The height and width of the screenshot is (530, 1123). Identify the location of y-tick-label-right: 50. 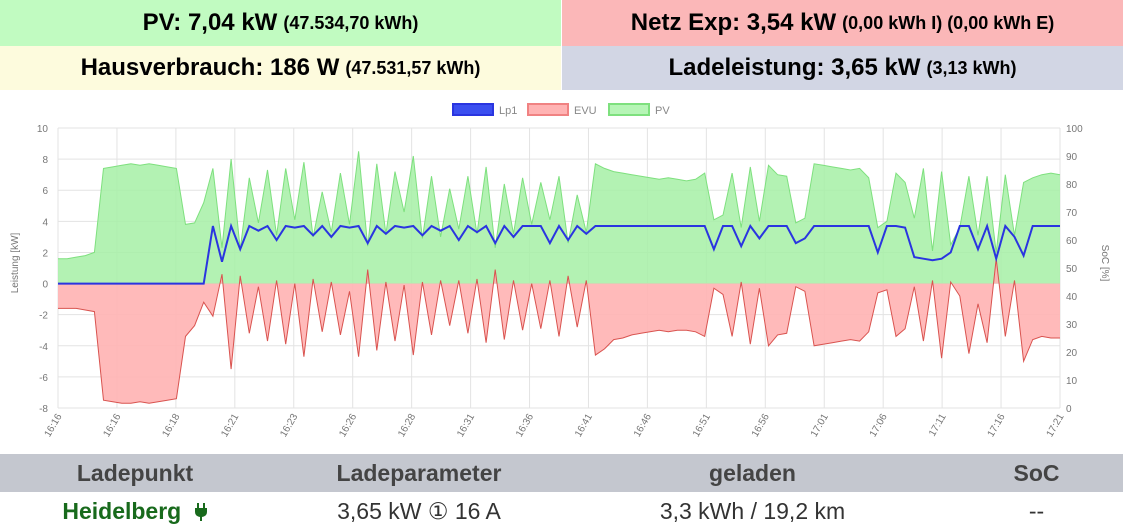
(1072, 269).